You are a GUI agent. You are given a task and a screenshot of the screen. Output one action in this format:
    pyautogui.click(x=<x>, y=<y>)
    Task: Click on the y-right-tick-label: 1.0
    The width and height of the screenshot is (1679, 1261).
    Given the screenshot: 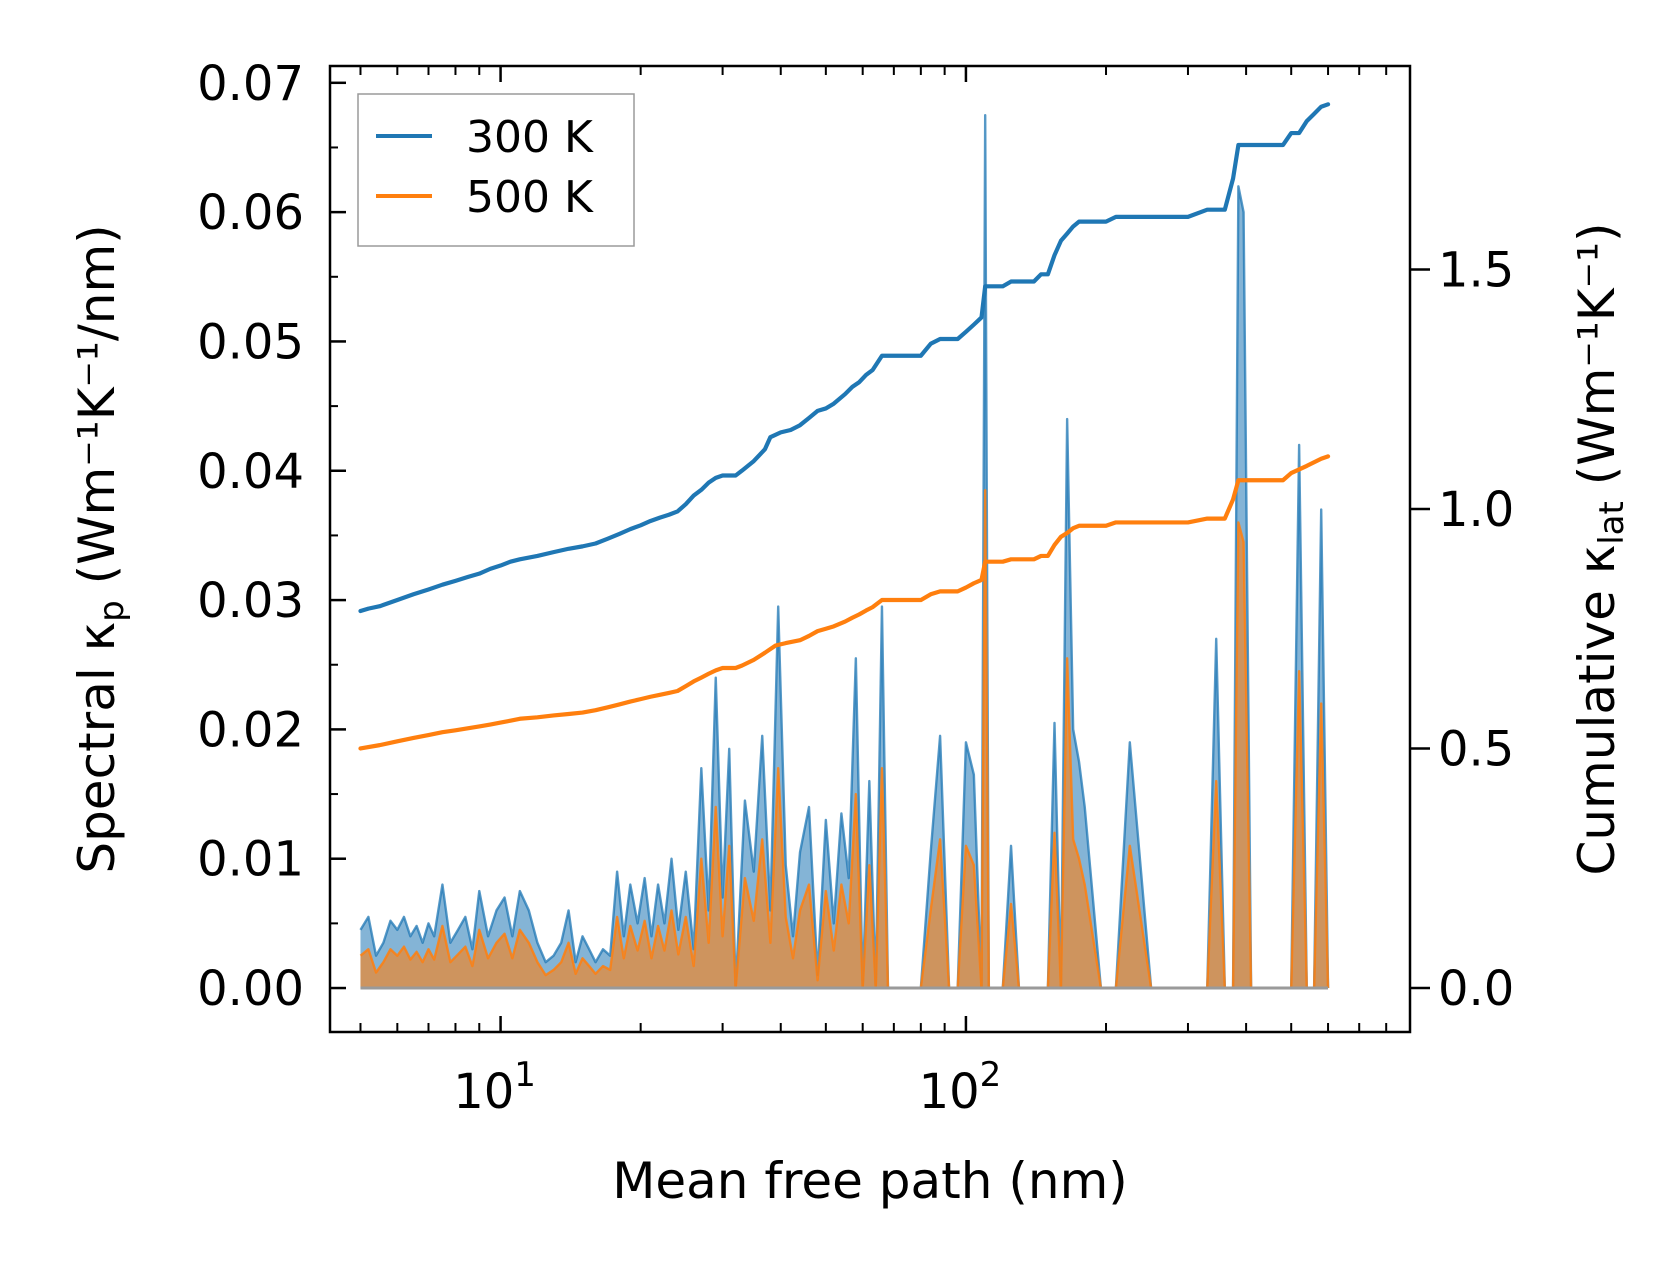 What is the action you would take?
    pyautogui.click(x=1476, y=510)
    